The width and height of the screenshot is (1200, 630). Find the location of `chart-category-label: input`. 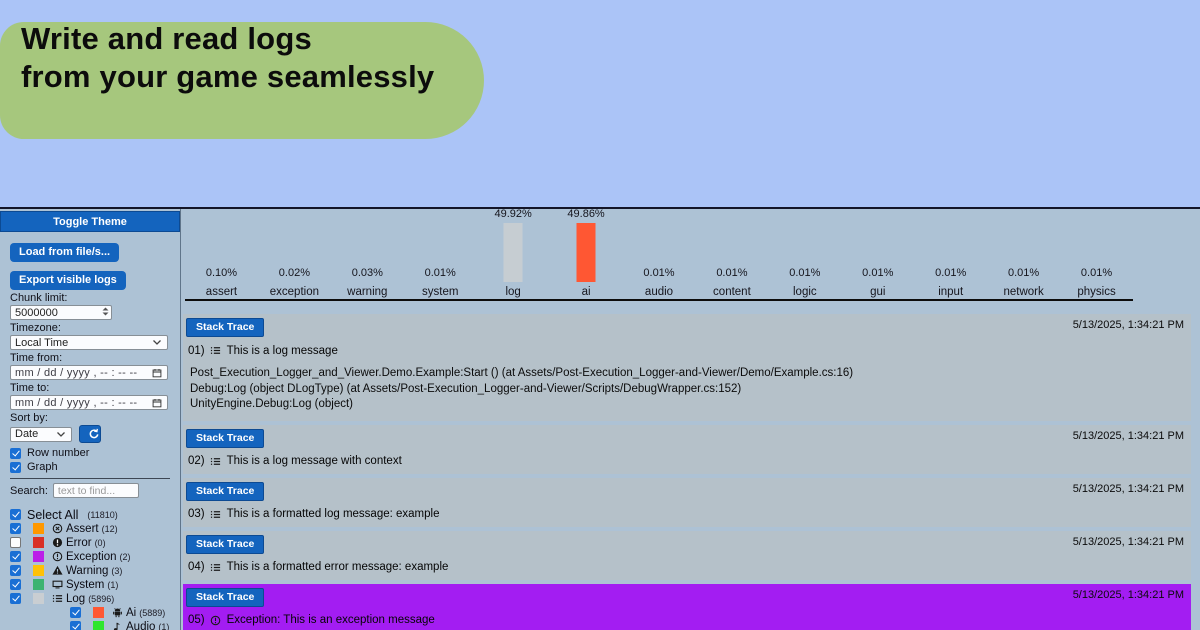

chart-category-label: input is located at coordinates (951, 292).